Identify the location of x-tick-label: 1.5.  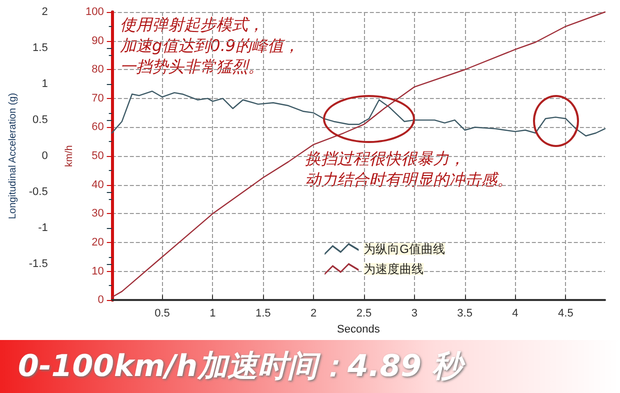
(263, 314).